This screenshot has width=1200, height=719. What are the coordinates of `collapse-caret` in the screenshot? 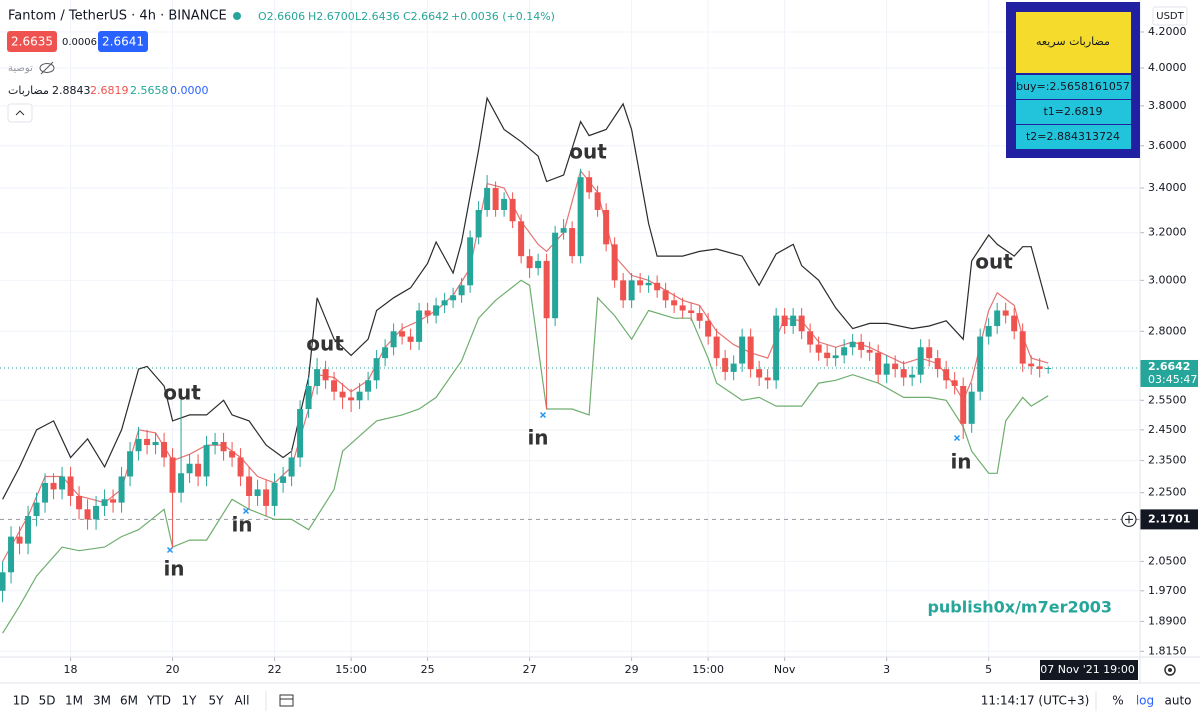 It's located at (20, 113).